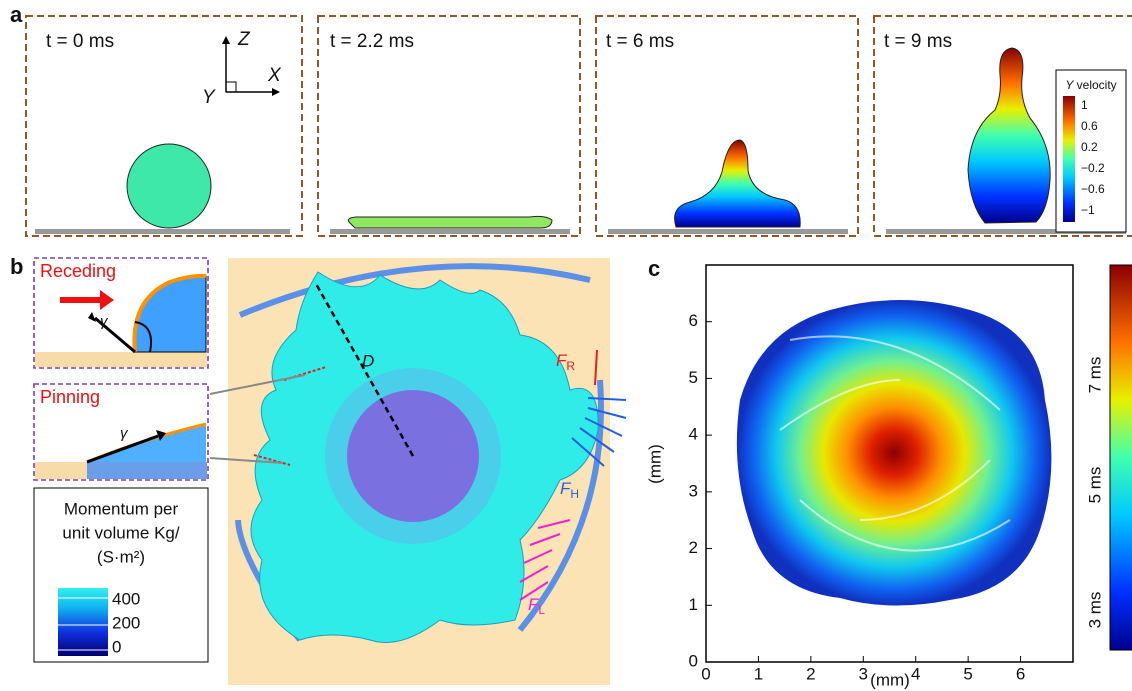  I want to click on angle-label: γ, so click(124, 433).